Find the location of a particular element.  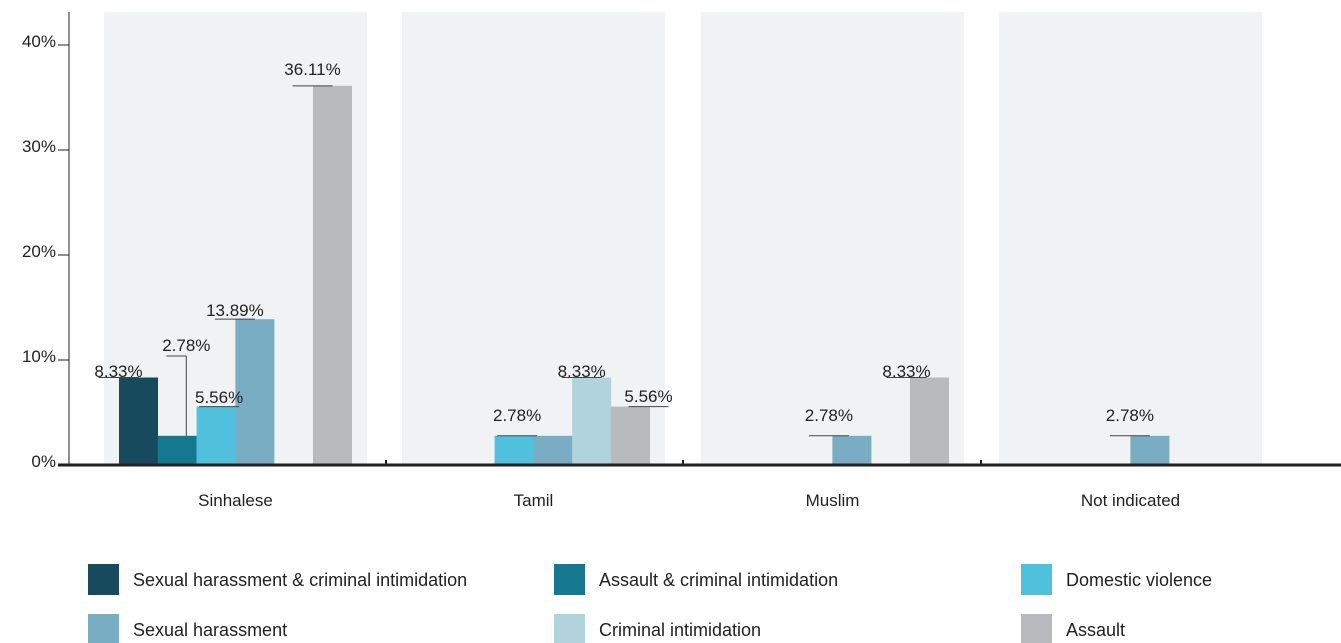

bar-criminal-intimidation-tamil is located at coordinates (592, 421).